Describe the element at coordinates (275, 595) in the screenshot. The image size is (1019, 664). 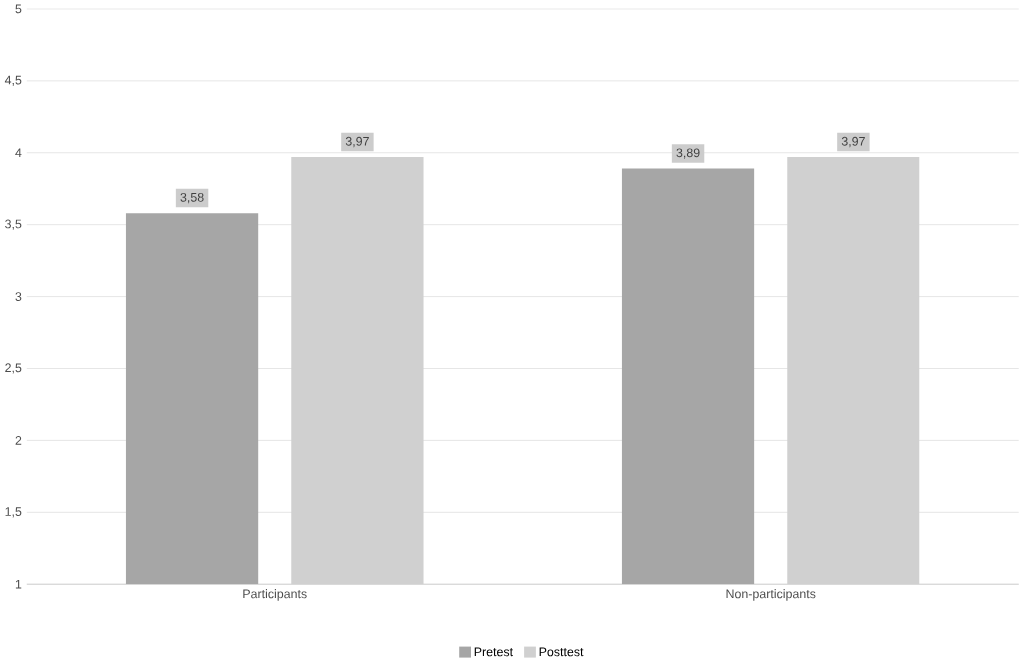
I see `x-tick-label: Participants` at that location.